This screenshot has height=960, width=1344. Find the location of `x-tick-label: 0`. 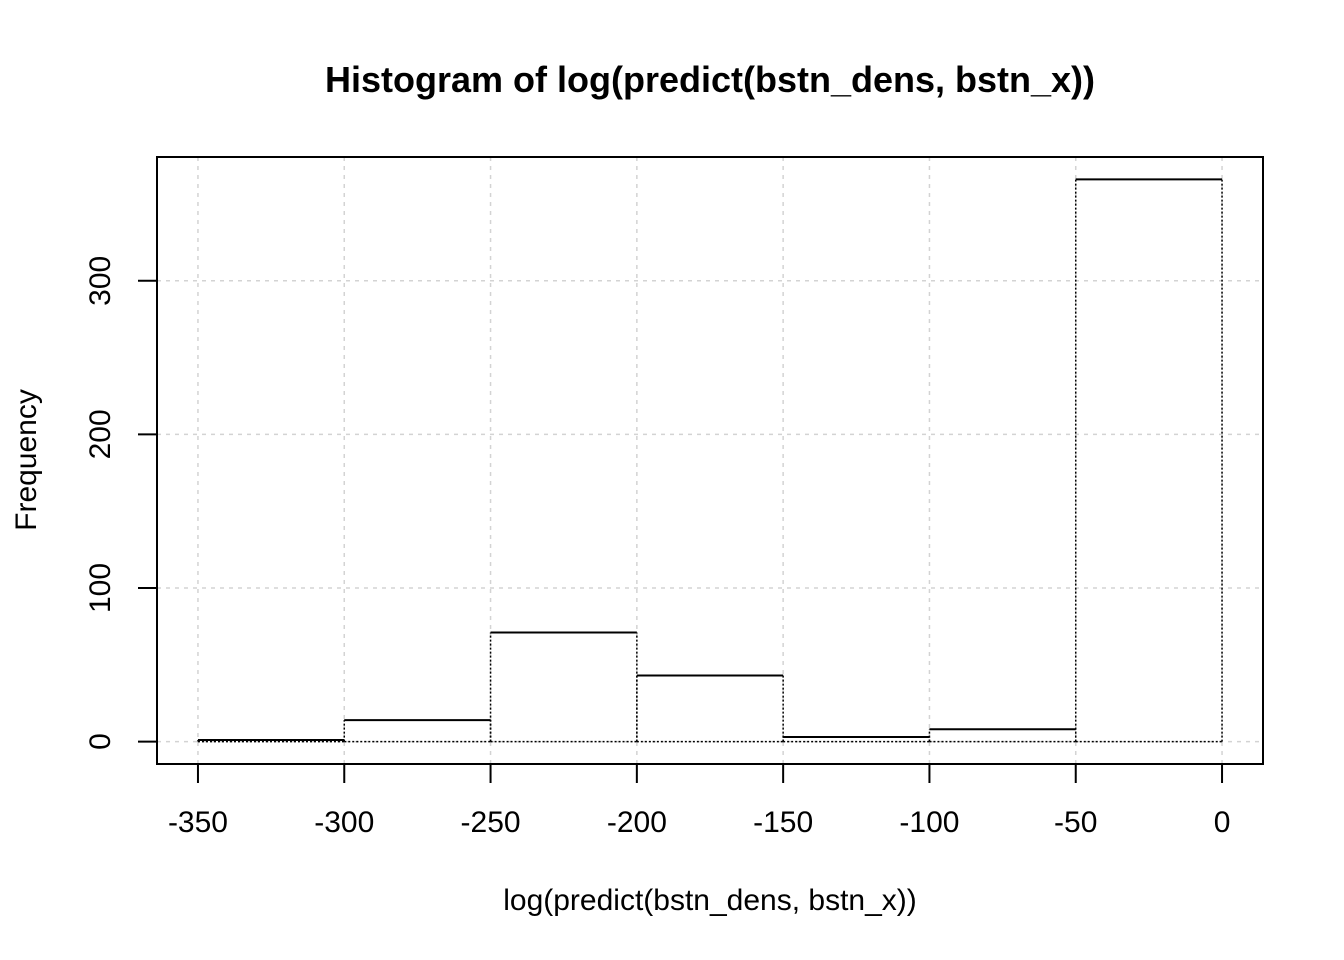

x-tick-label: 0 is located at coordinates (1222, 822).